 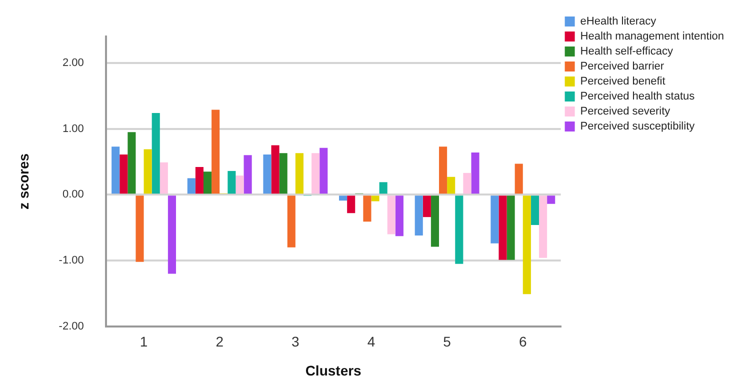 I want to click on y-tick-label: 2.00, so click(x=73, y=62).